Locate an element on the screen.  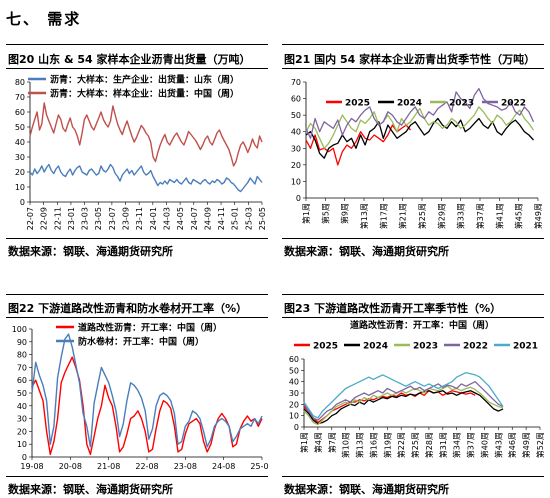
y-tick-label: 20 is located at coordinates (294, 404).